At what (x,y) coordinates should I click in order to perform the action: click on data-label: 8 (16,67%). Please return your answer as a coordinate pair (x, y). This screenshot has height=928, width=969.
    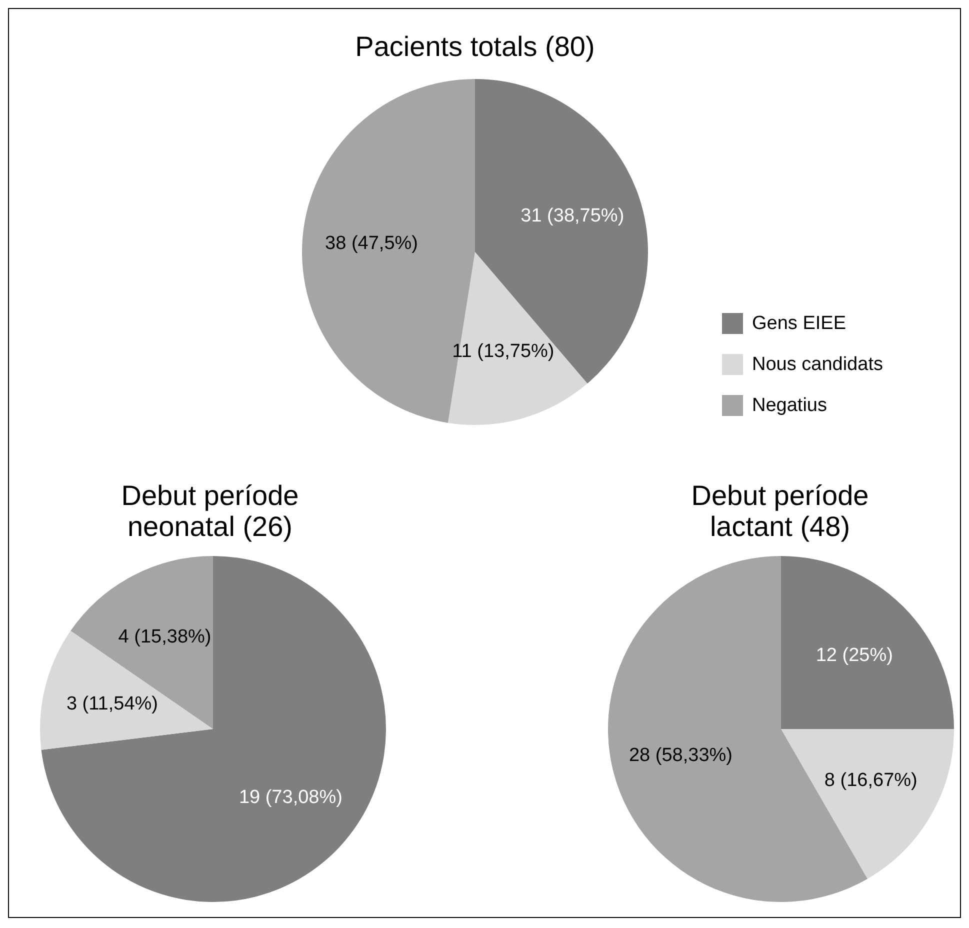
    Looking at the image, I should click on (871, 781).